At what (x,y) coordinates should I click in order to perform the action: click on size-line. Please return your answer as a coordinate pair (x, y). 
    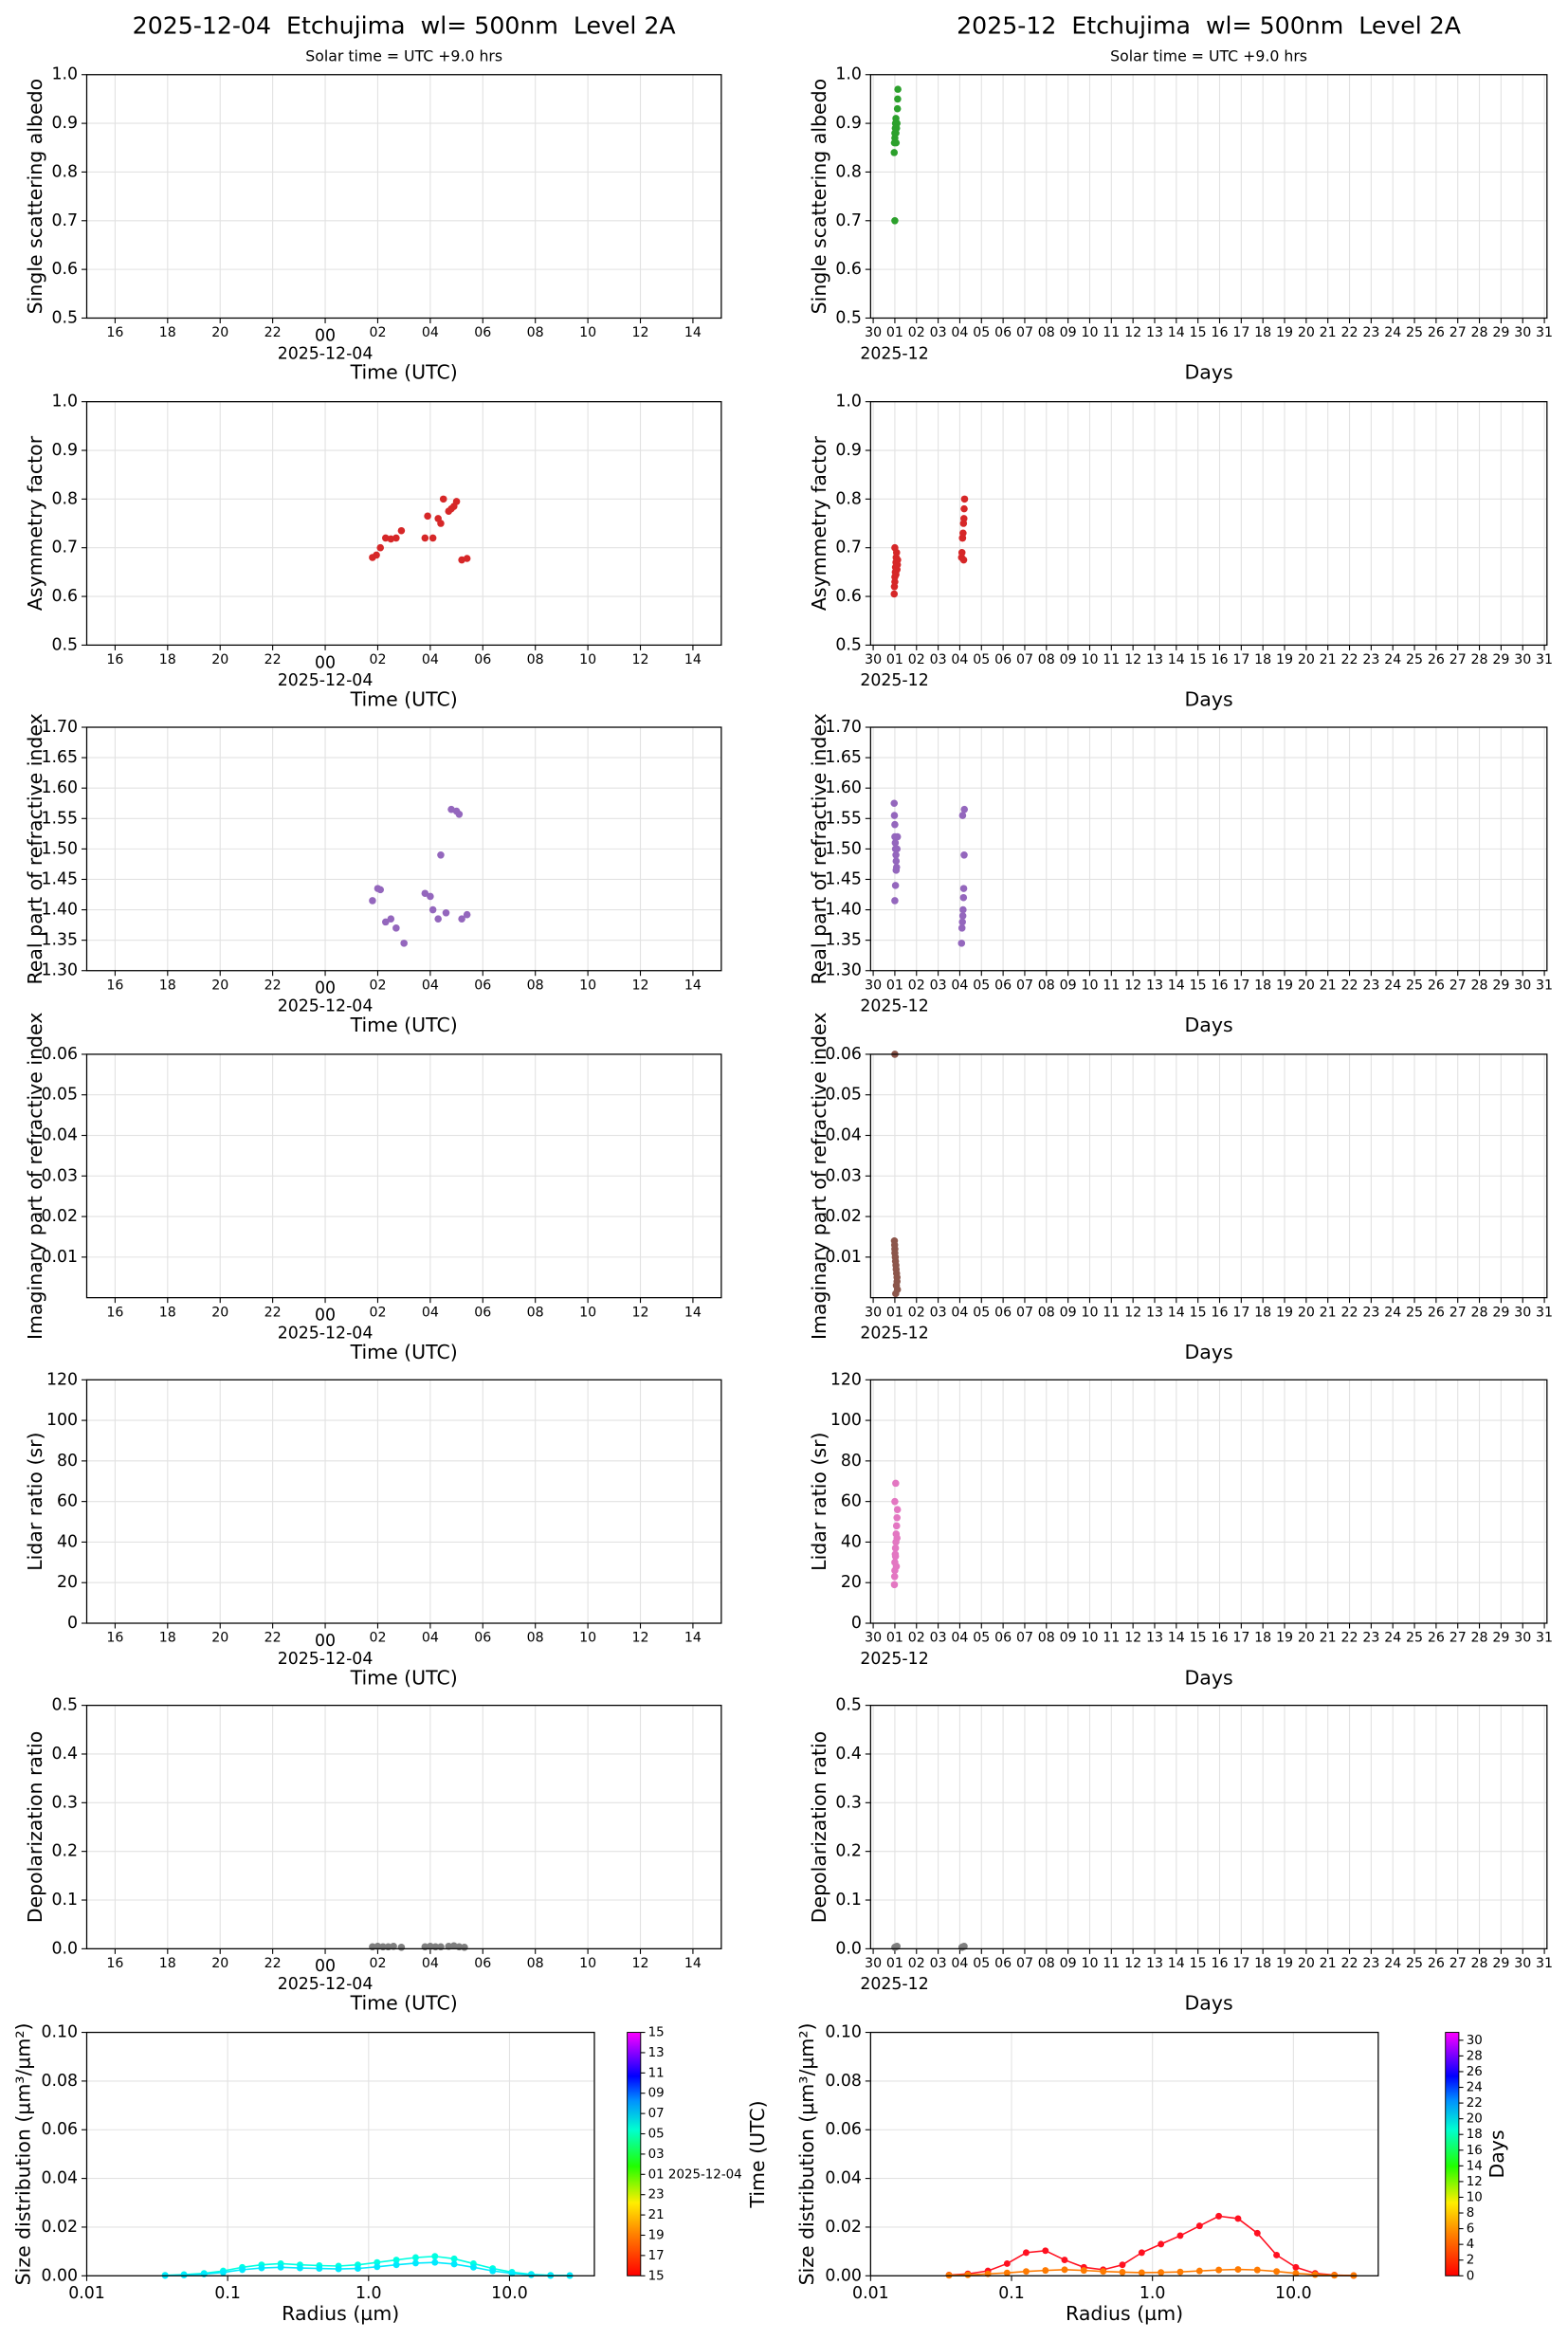
    Looking at the image, I should click on (368, 2268).